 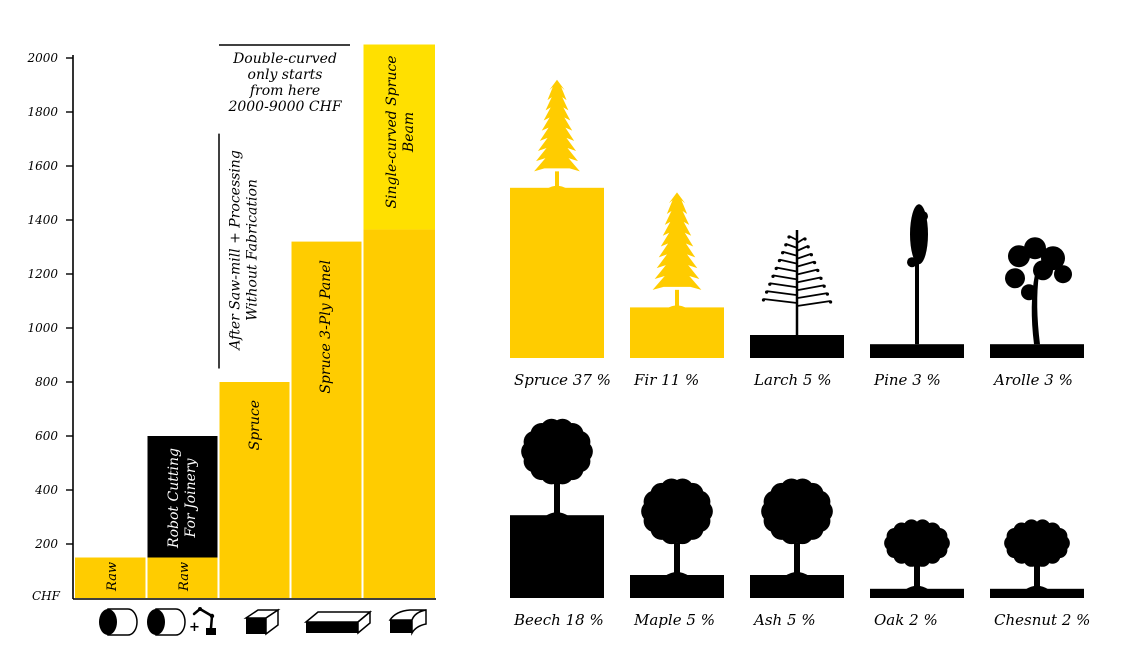 What do you see at coordinates (166, 622) in the screenshot?
I see `log-robot-icon` at bounding box center [166, 622].